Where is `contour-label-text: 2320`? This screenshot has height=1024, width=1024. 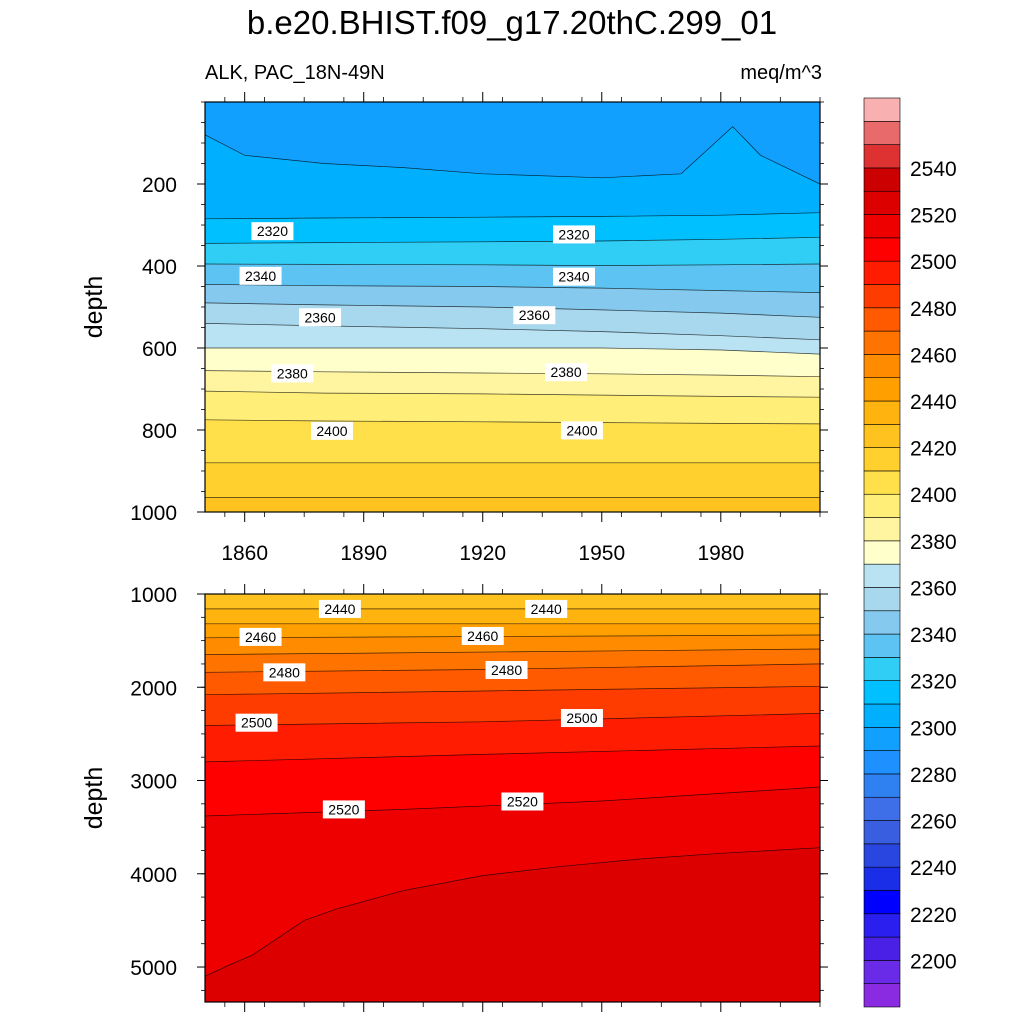 contour-label-text: 2320 is located at coordinates (272, 231).